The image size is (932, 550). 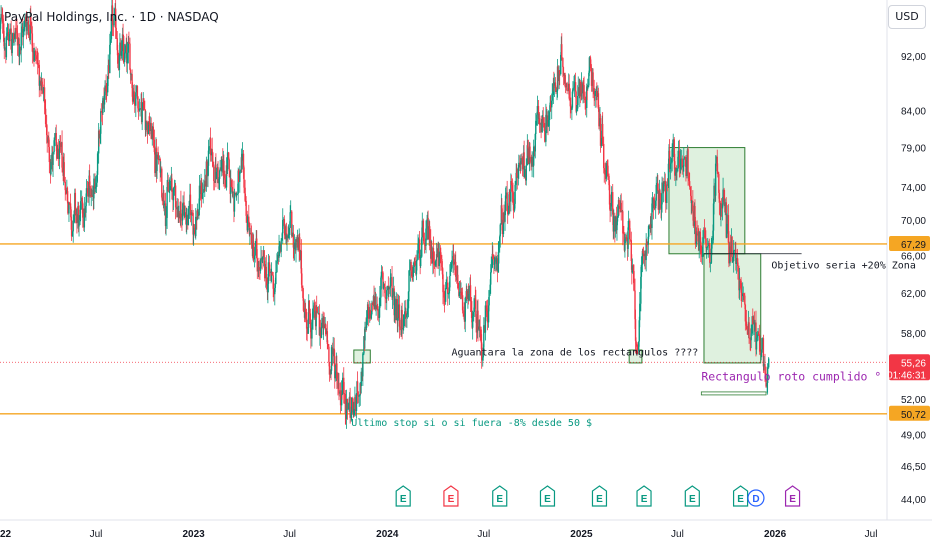 I want to click on dividend-marker: D, so click(x=756, y=498).